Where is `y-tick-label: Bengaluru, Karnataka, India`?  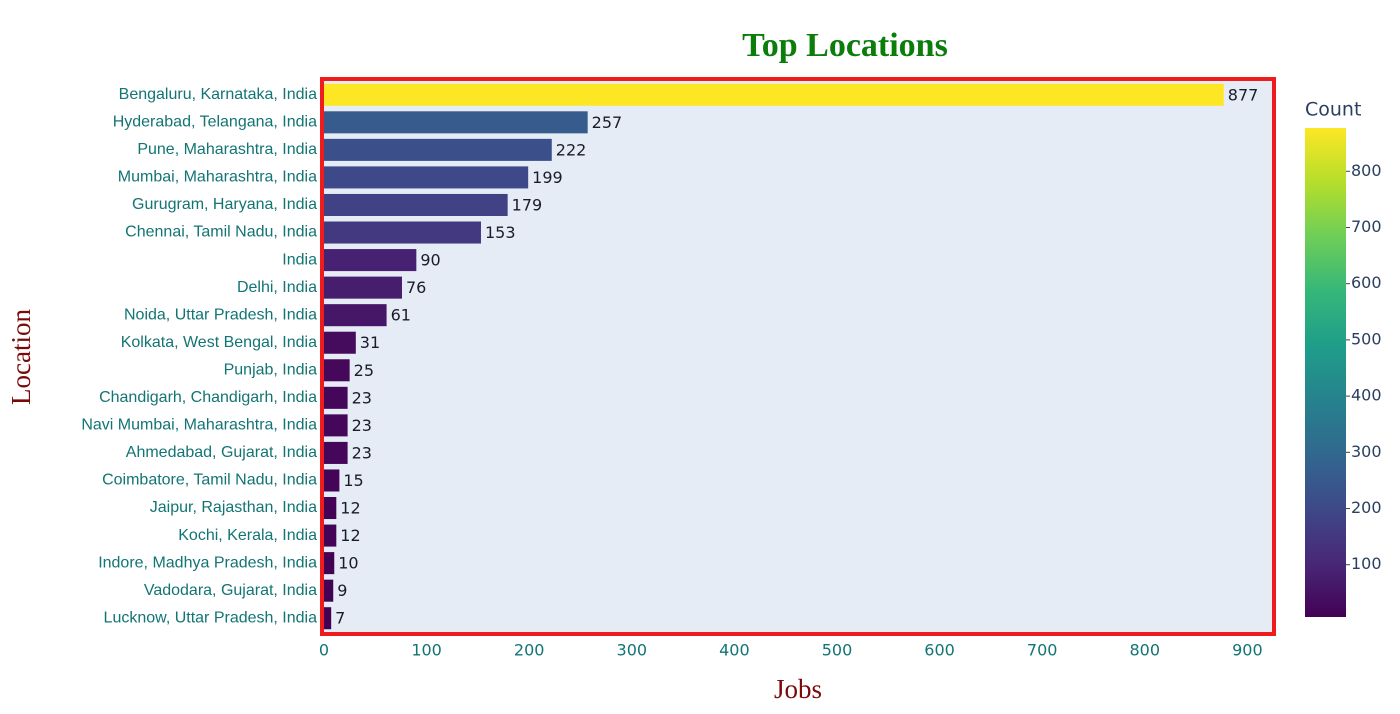
y-tick-label: Bengaluru, Karnataka, India is located at coordinates (218, 94).